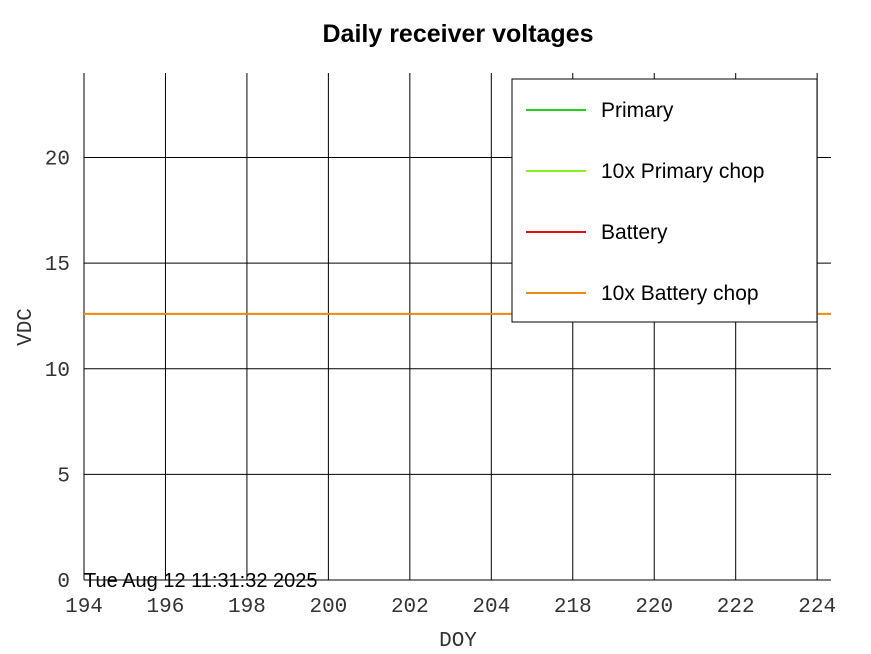 The height and width of the screenshot is (654, 871). Describe the element at coordinates (84, 607) in the screenshot. I see `x-tick-label: 194` at that location.